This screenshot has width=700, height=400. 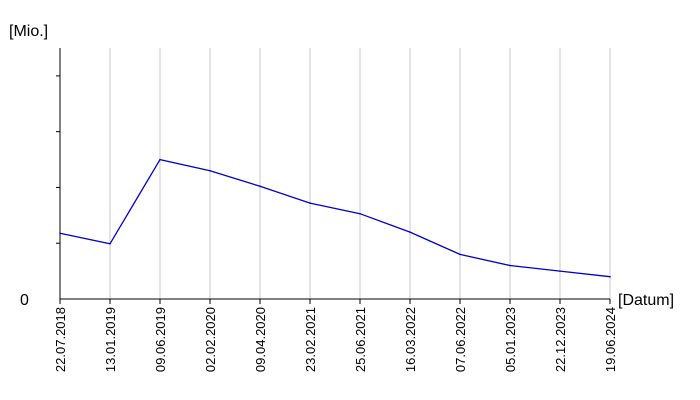 What do you see at coordinates (24, 300) in the screenshot?
I see `y-tick-label-zero: 0` at bounding box center [24, 300].